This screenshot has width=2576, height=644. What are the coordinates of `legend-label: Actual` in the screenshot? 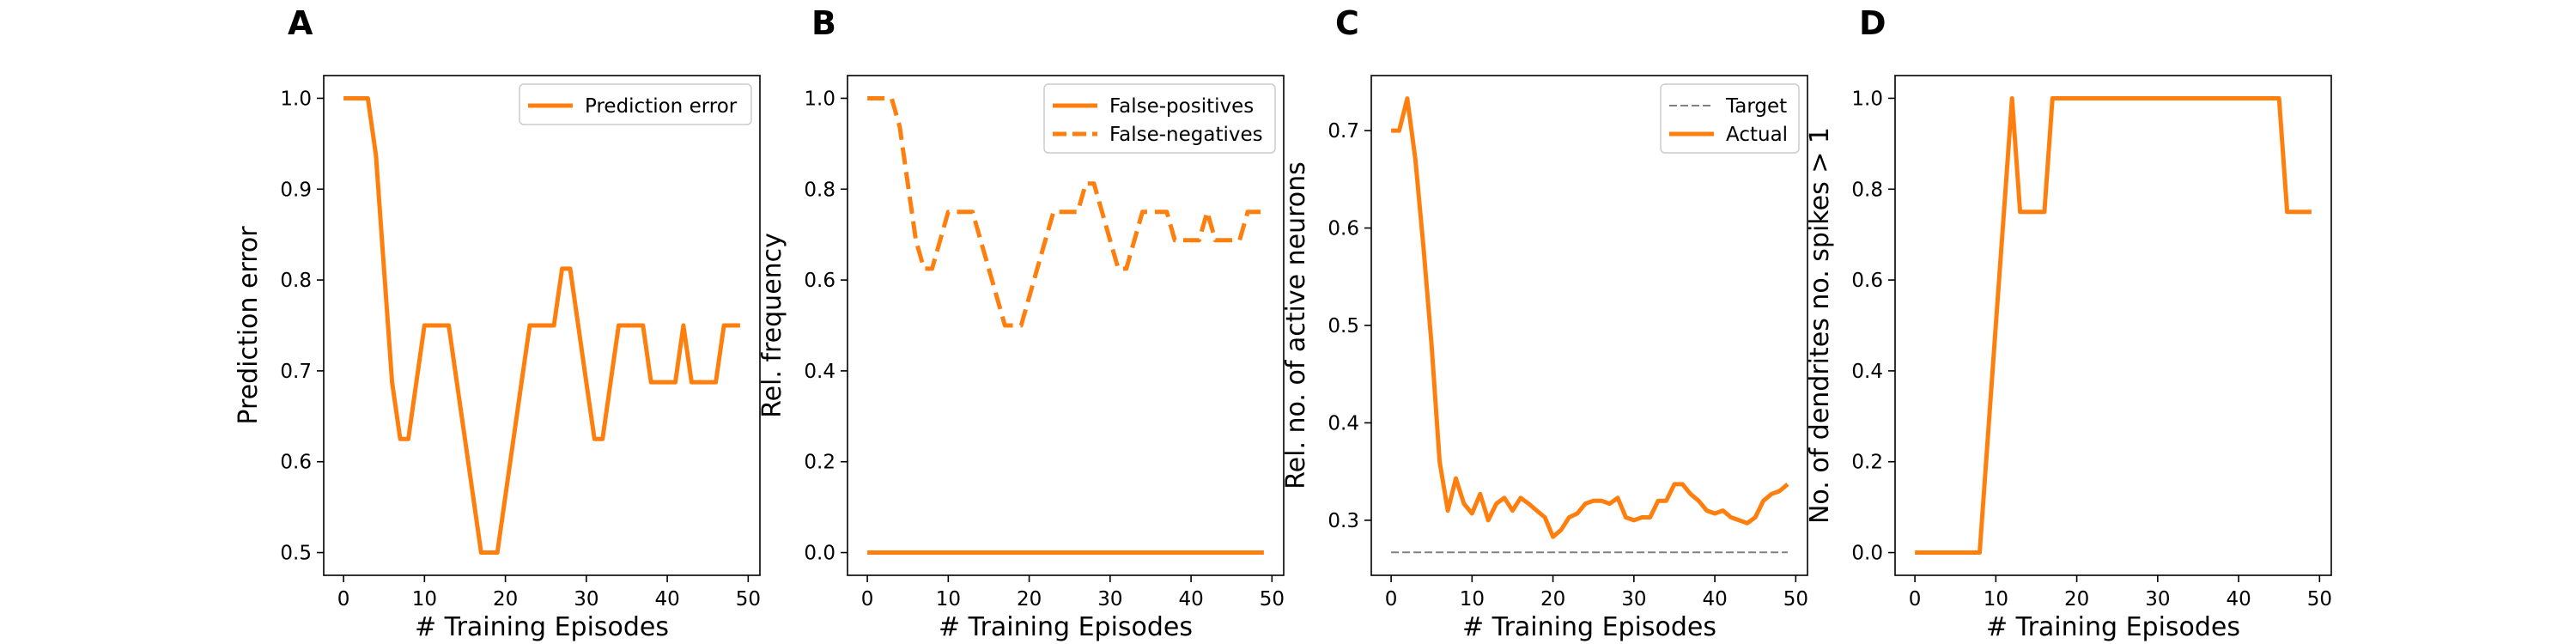 It's located at (1757, 135).